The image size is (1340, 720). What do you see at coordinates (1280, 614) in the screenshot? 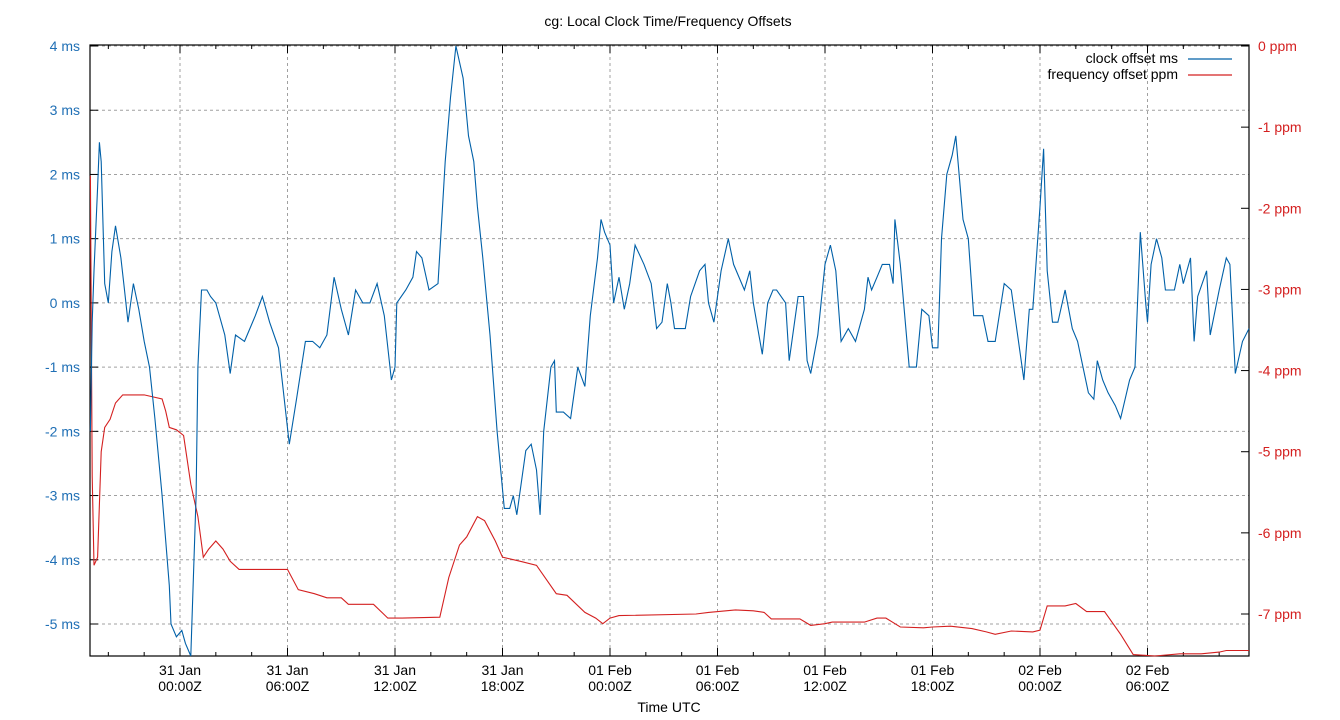
I see `right-axis-tick-label: -7 ppm` at bounding box center [1280, 614].